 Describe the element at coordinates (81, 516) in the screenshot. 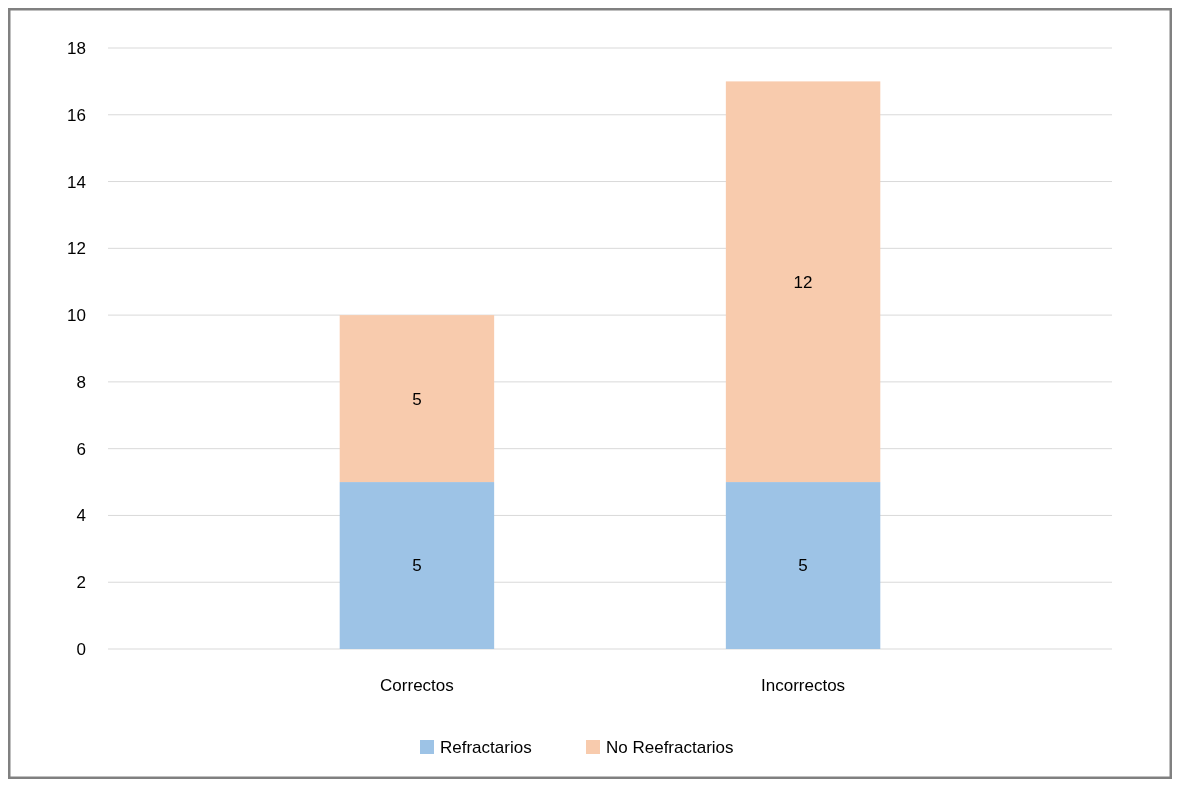

I see `y-tick-label: 4` at that location.